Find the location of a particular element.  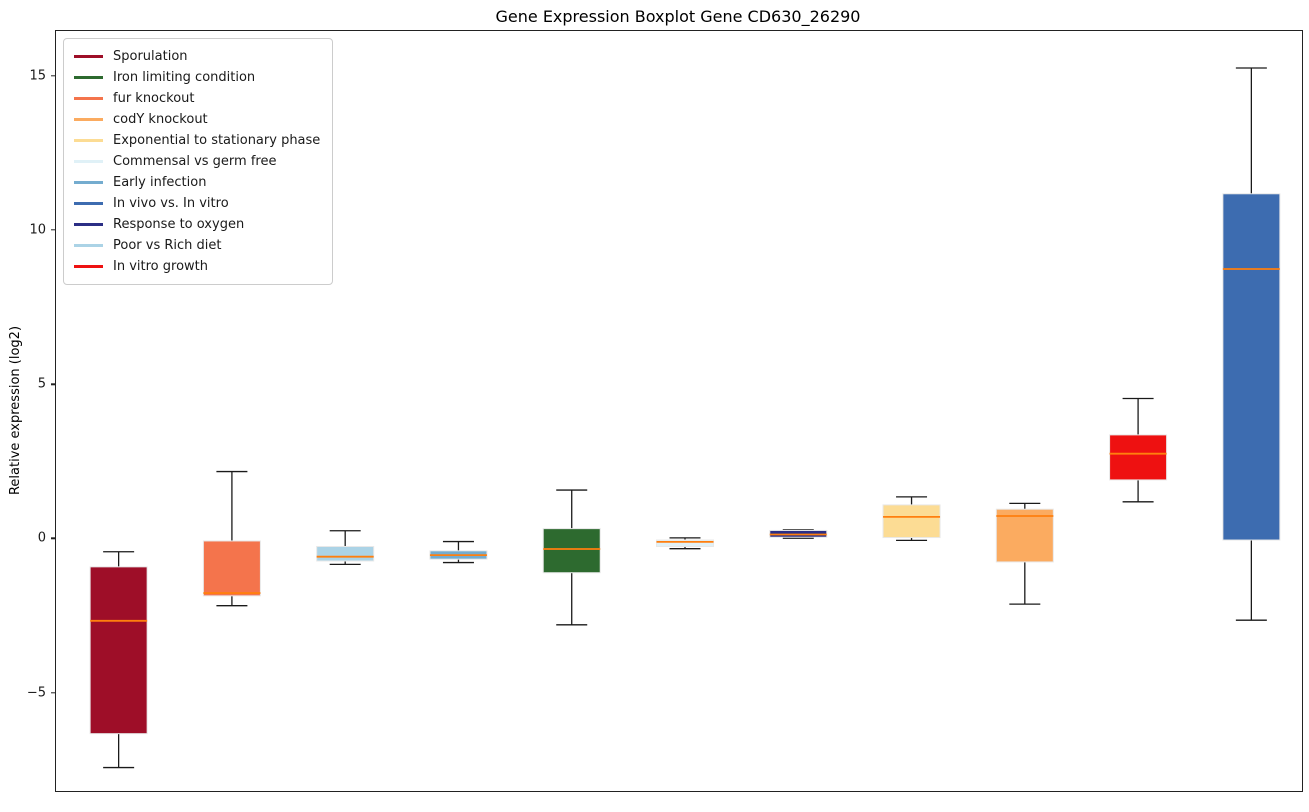

boxplot-in-vitro-growth is located at coordinates (1138, 450).